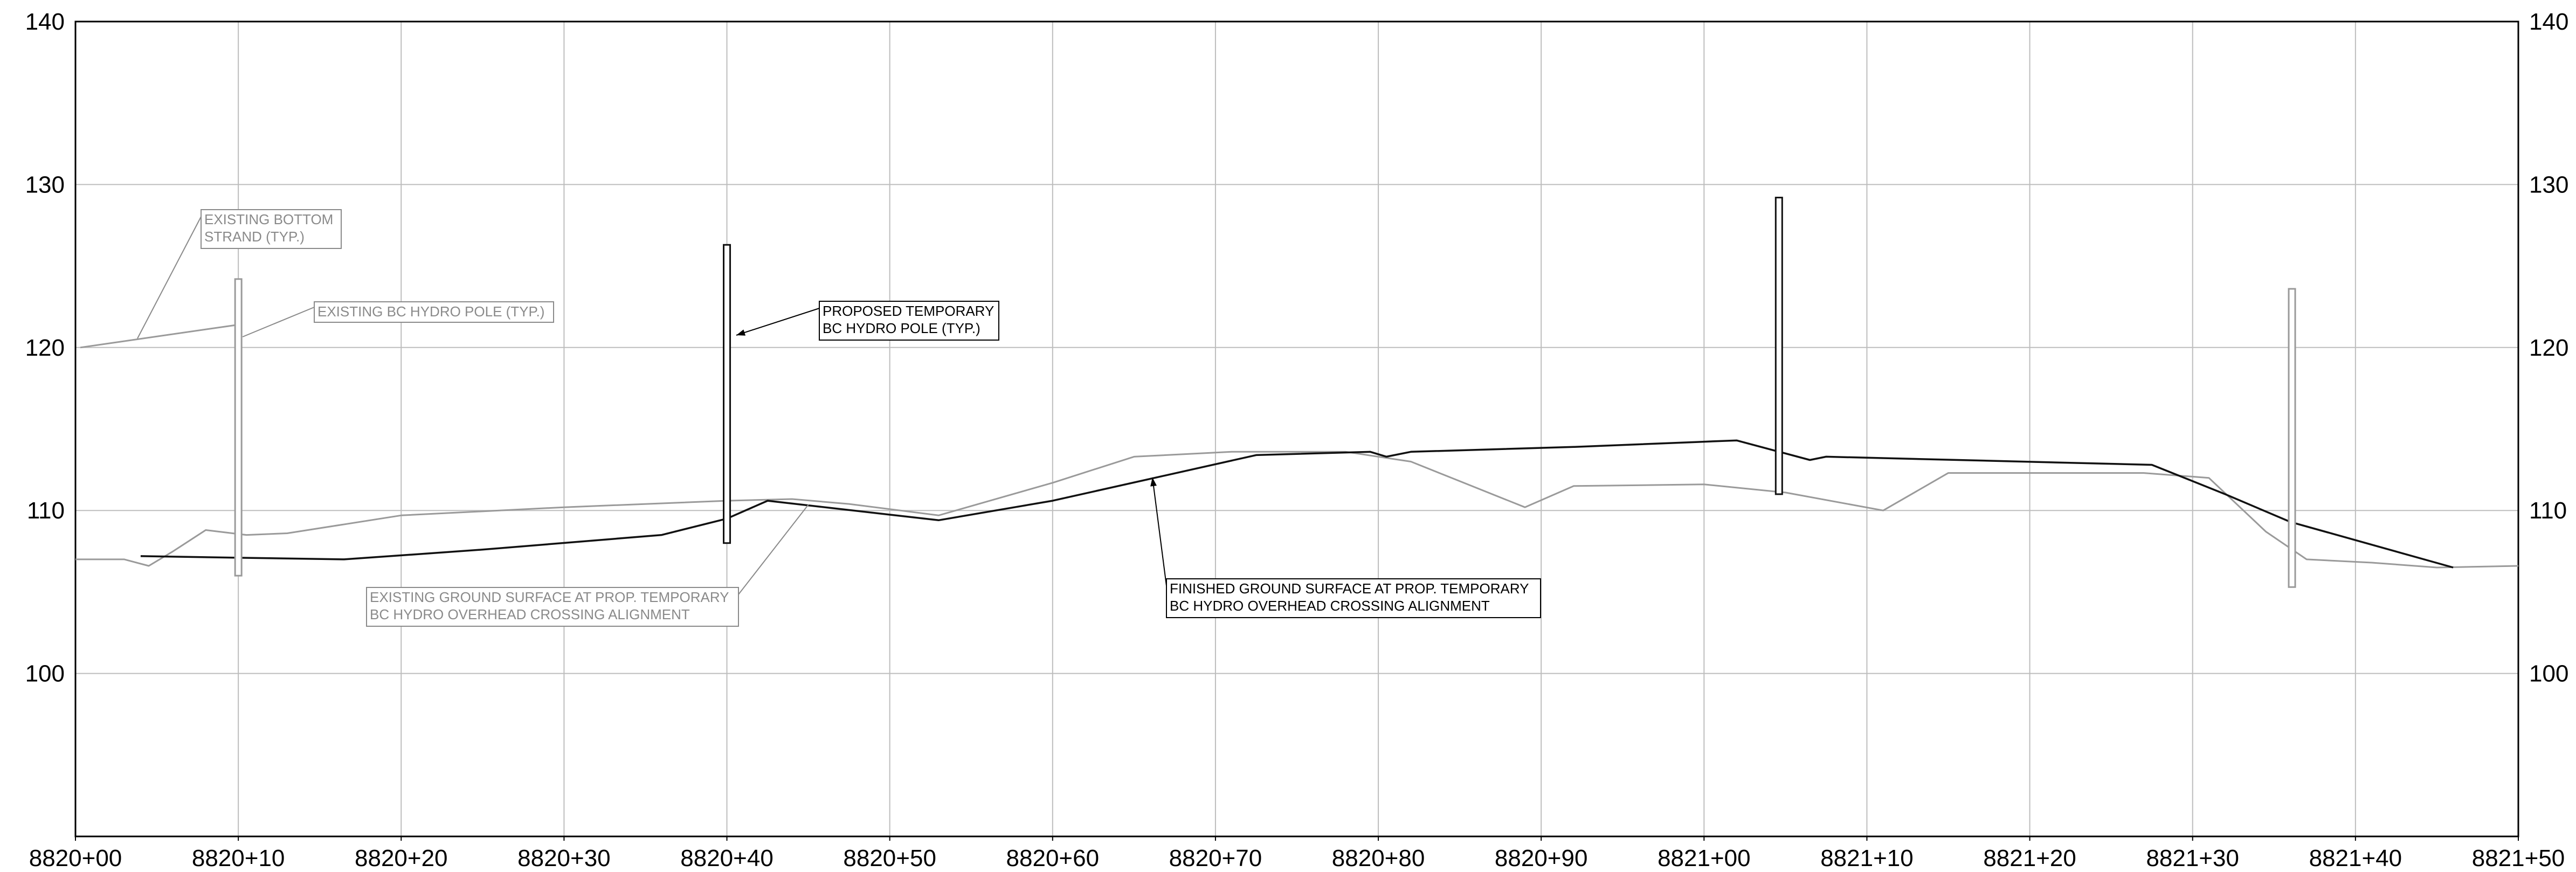 The height and width of the screenshot is (872, 2576). What do you see at coordinates (1378, 858) in the screenshot?
I see `x-tick-label: 8820+80` at bounding box center [1378, 858].